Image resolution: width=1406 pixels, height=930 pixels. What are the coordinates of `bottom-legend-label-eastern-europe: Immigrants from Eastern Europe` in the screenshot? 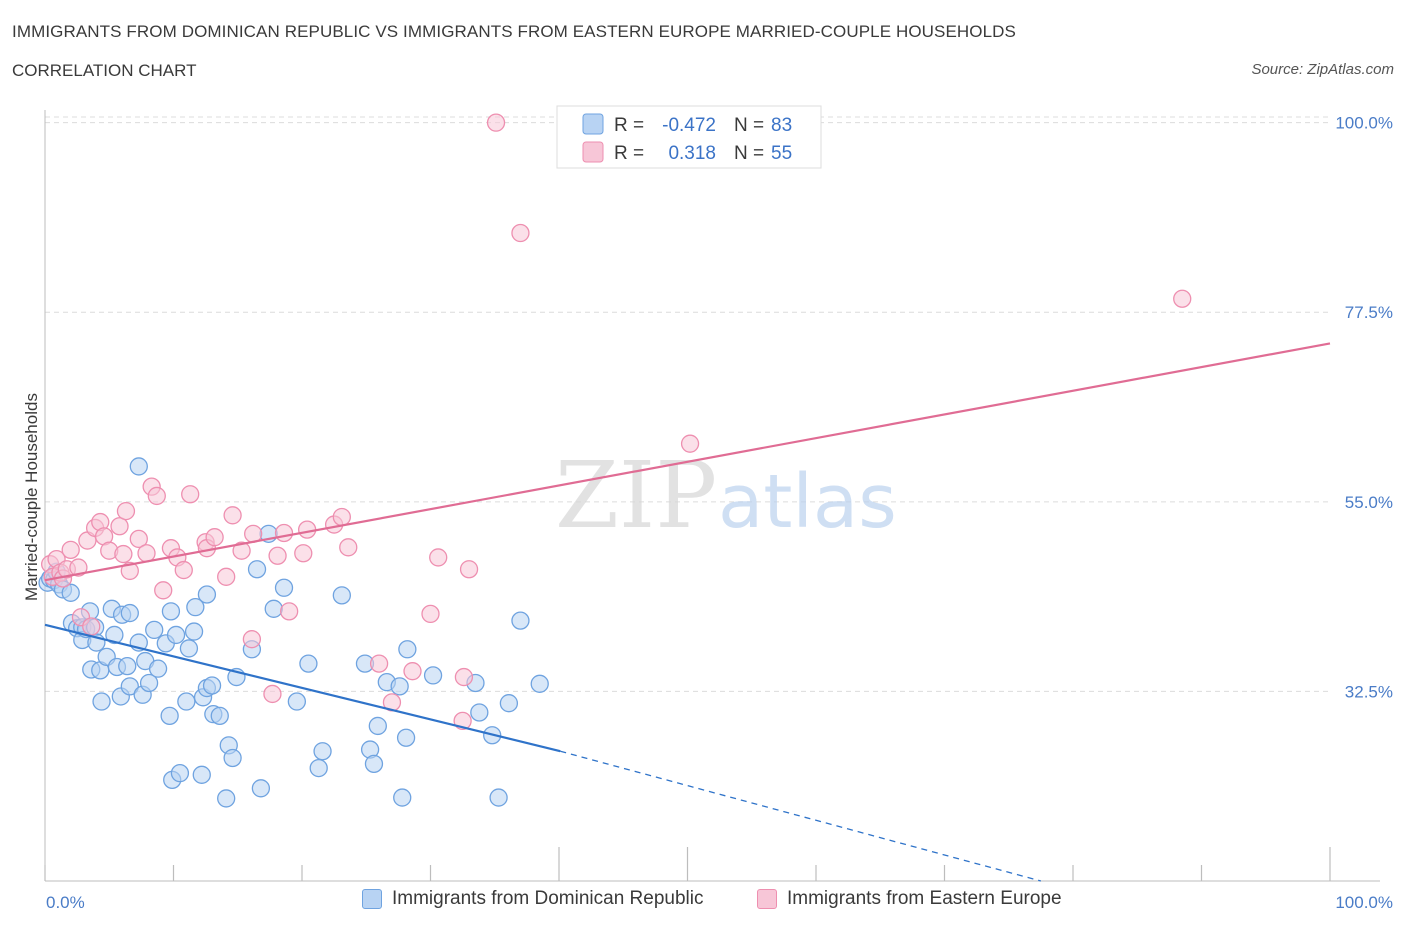 It's located at (924, 898).